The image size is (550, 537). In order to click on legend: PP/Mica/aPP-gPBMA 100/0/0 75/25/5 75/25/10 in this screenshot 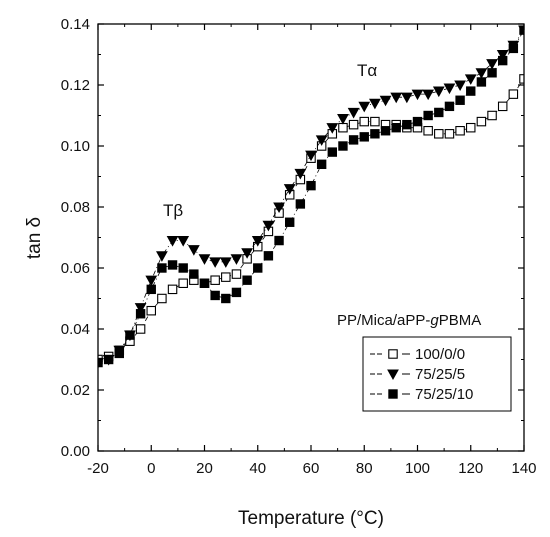, I will do `click(424, 362)`.